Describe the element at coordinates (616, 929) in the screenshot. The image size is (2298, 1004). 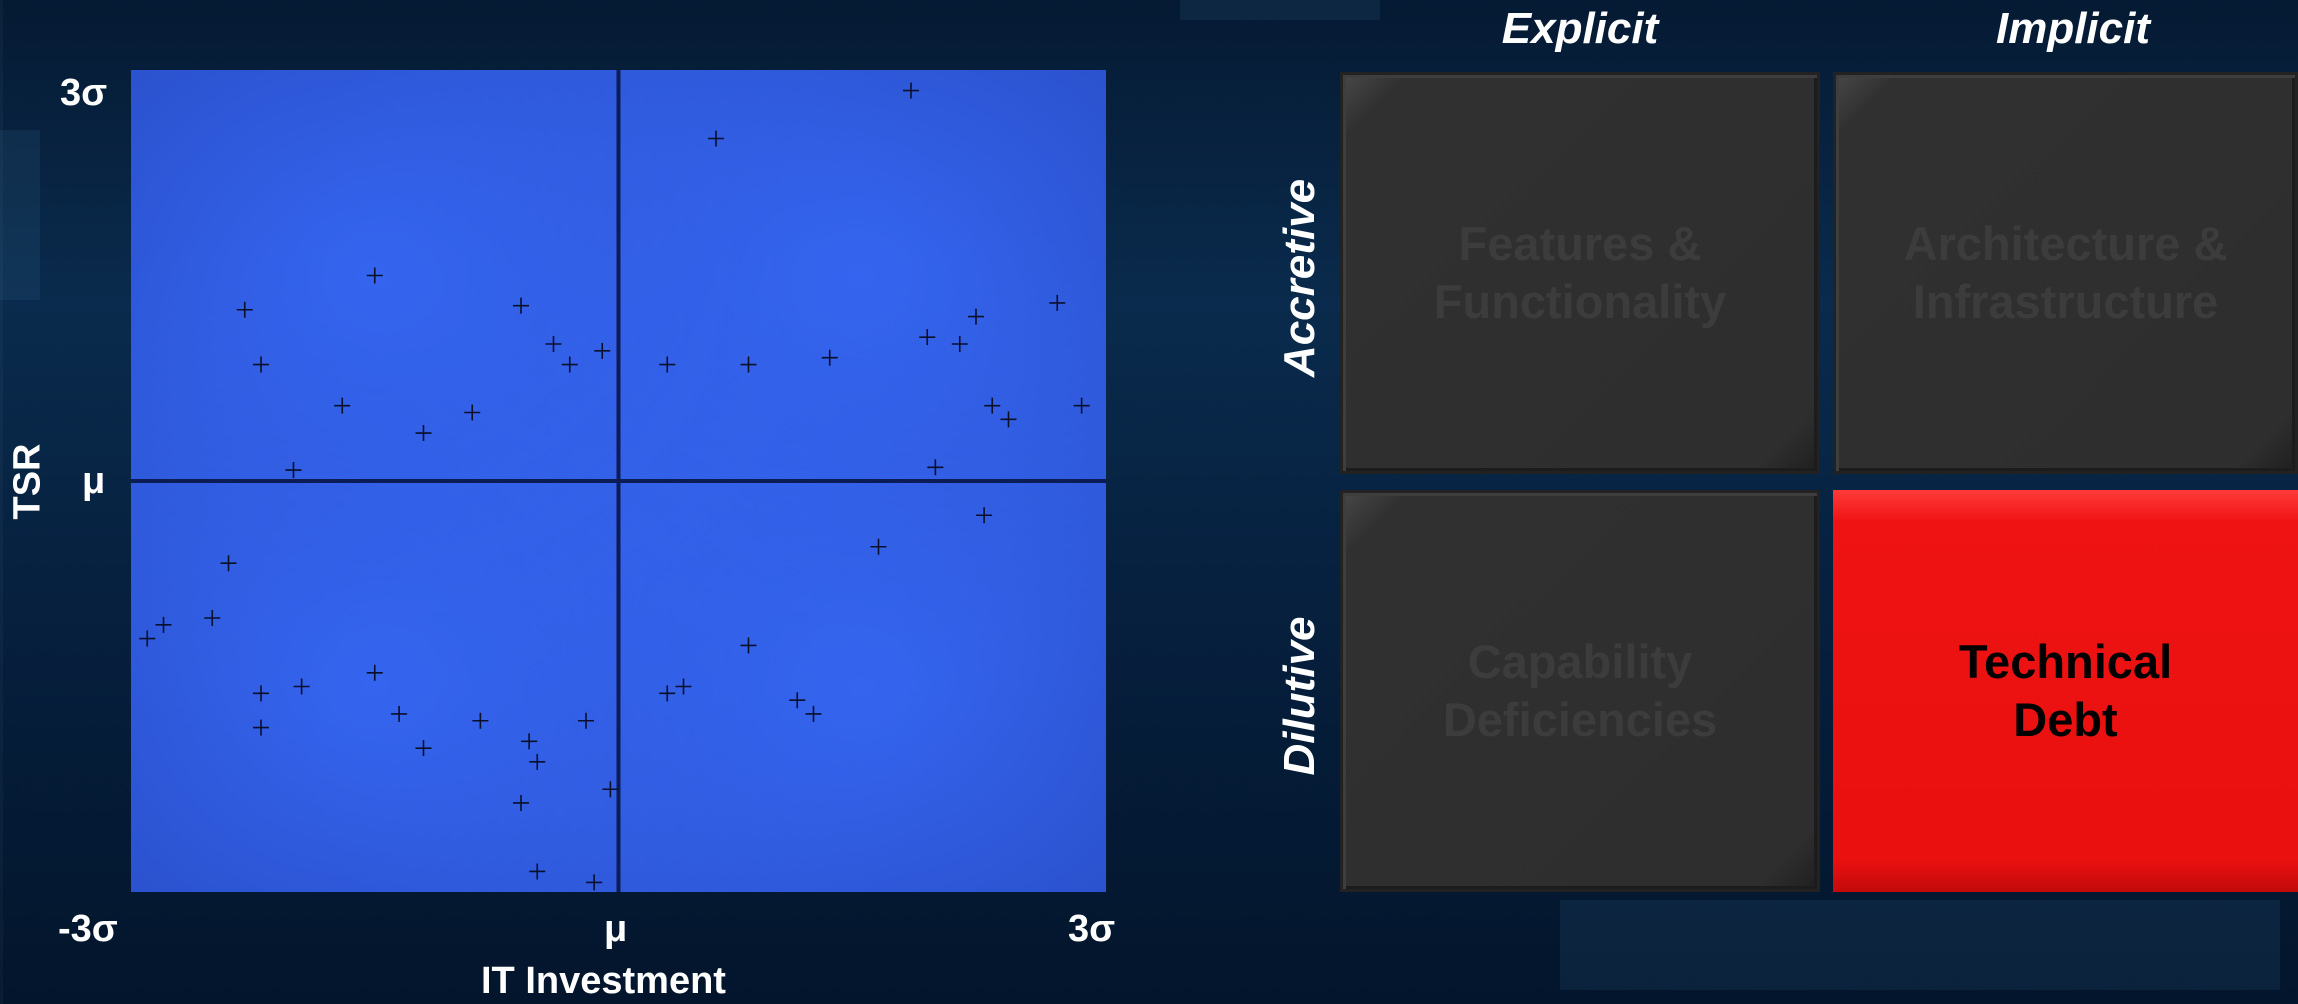
I see `x-tick-mid: μ` at that location.